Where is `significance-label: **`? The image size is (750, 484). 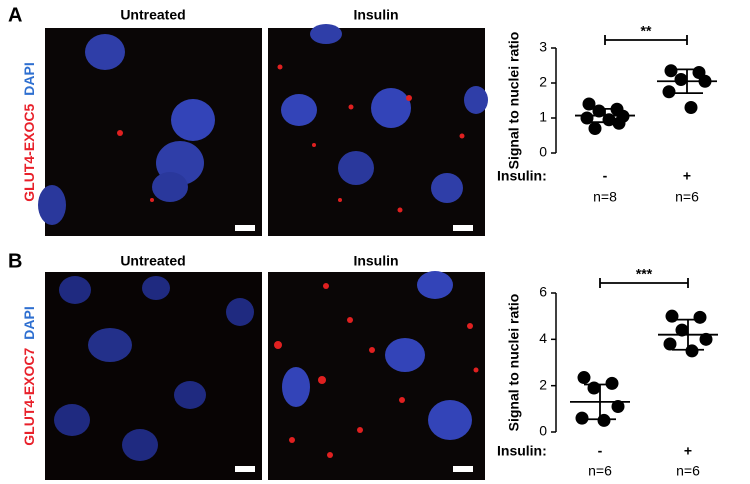 significance-label: ** is located at coordinates (646, 31).